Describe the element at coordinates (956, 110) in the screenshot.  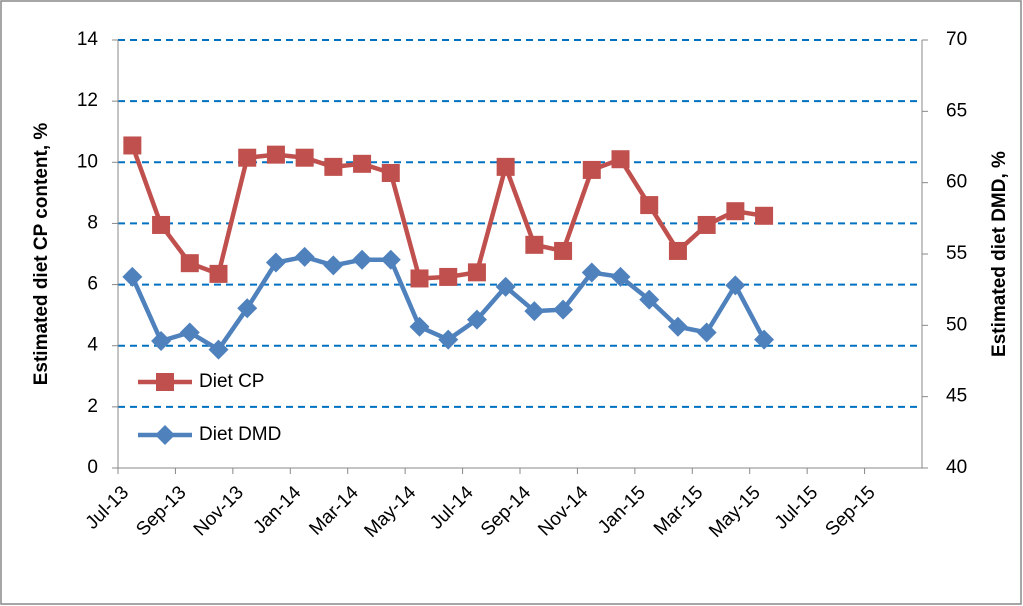
I see `y2-tick-label: 65` at that location.